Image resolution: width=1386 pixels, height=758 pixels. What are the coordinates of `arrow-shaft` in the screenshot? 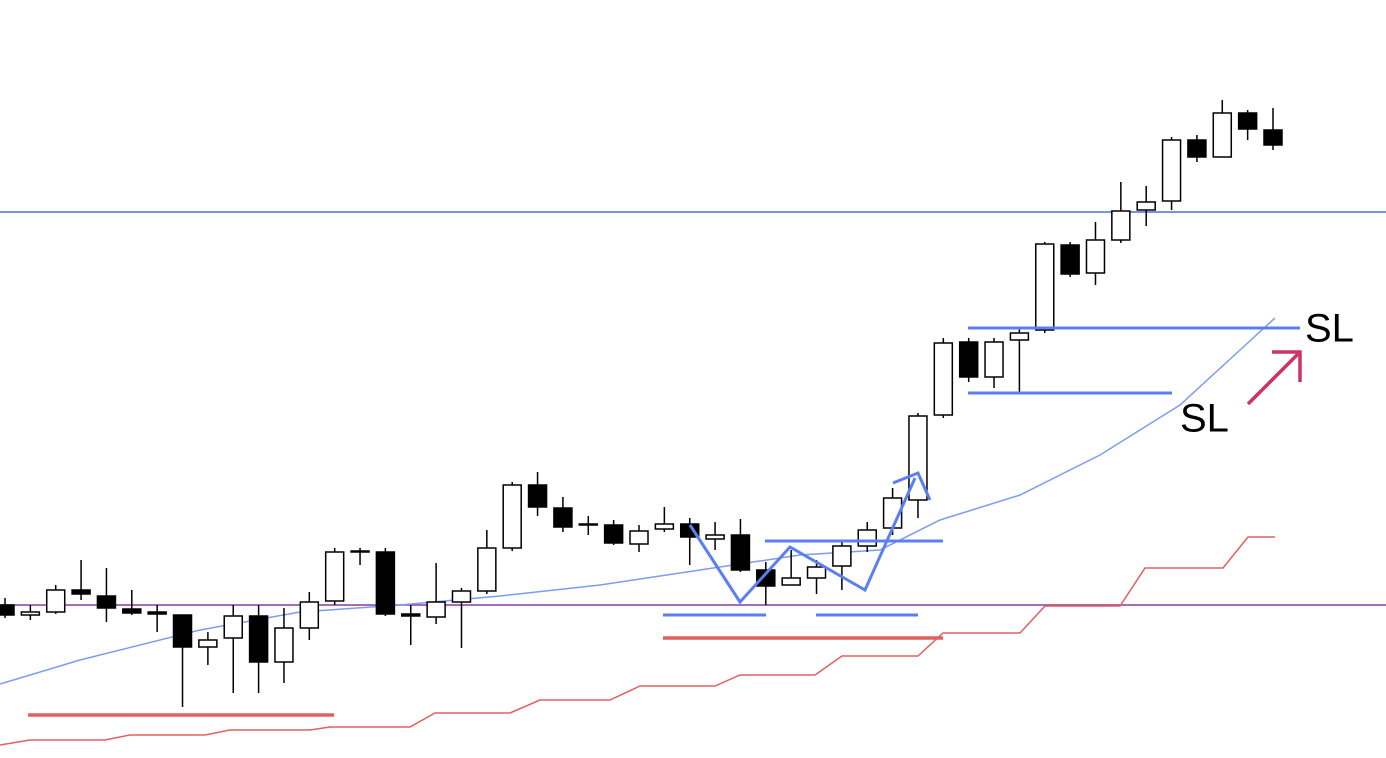 It's located at (1273, 379).